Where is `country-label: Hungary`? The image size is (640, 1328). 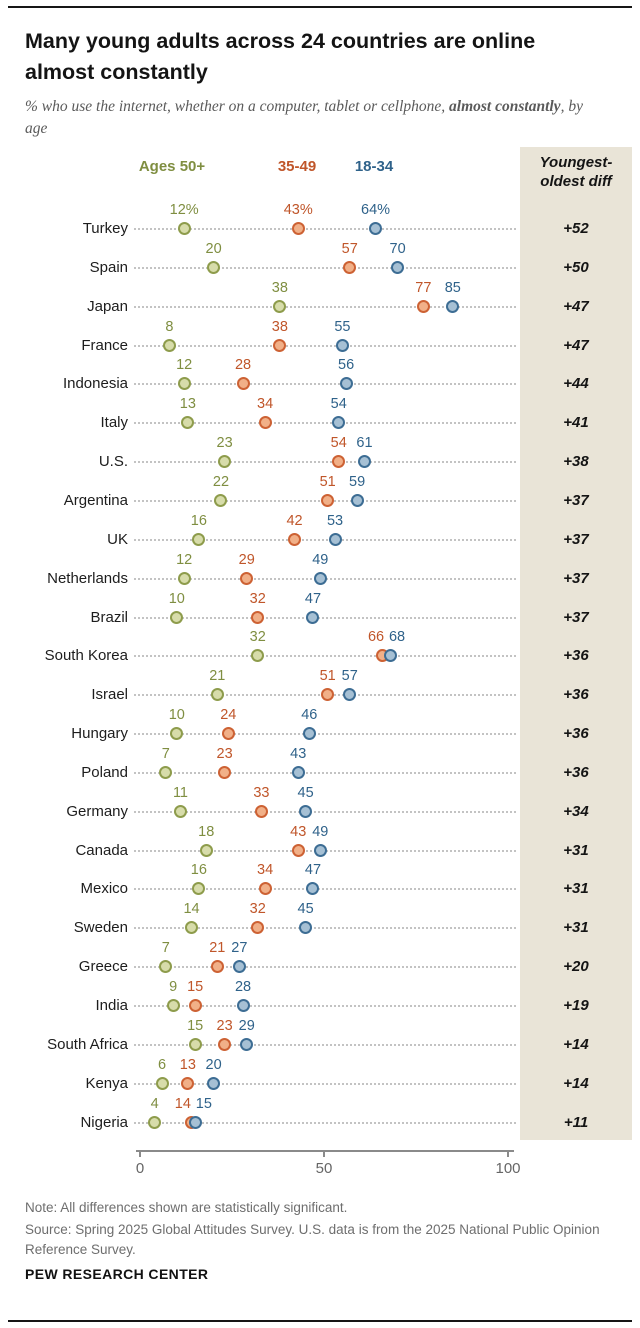 country-label: Hungary is located at coordinates (99, 734).